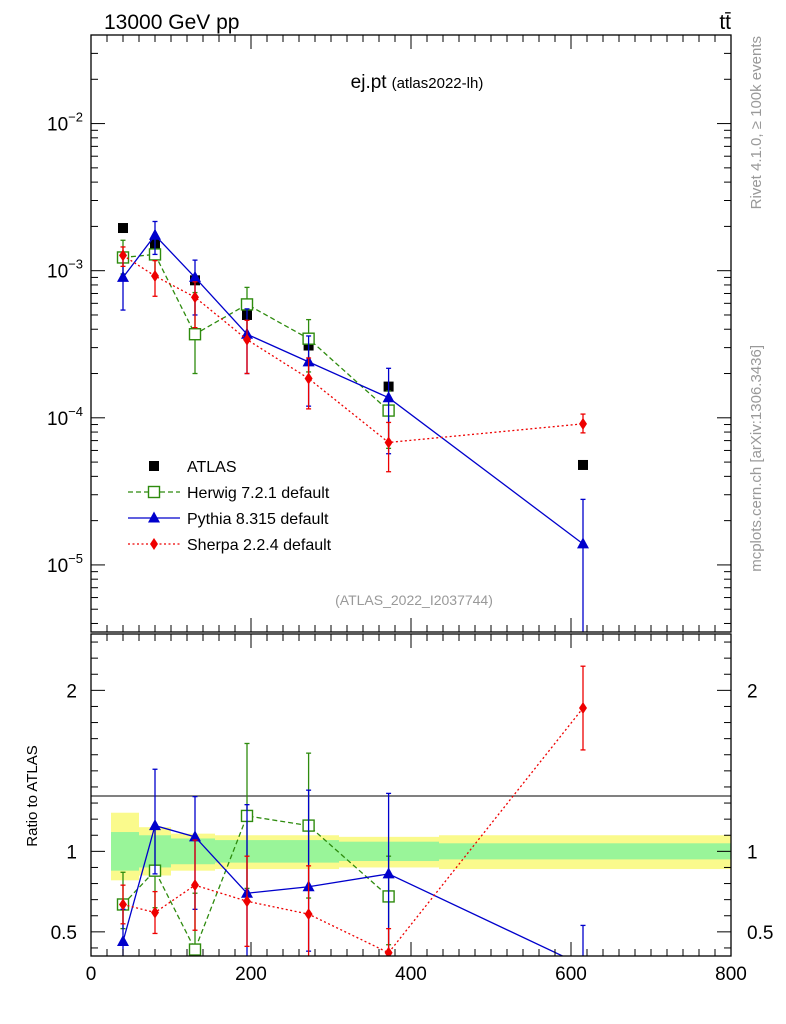 The height and width of the screenshot is (1024, 786). What do you see at coordinates (75, 264) in the screenshot?
I see `y-tick-label-exponent: −3` at bounding box center [75, 264].